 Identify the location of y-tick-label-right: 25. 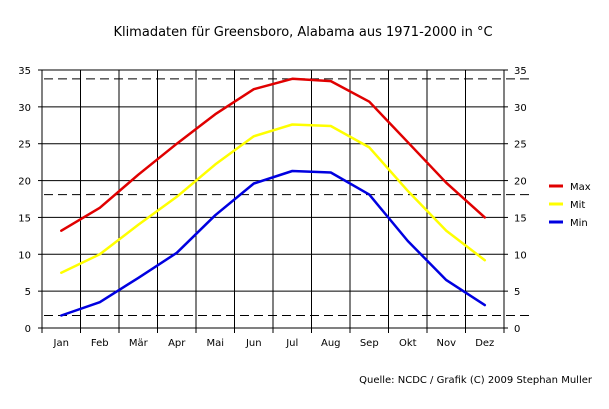
(520, 145).